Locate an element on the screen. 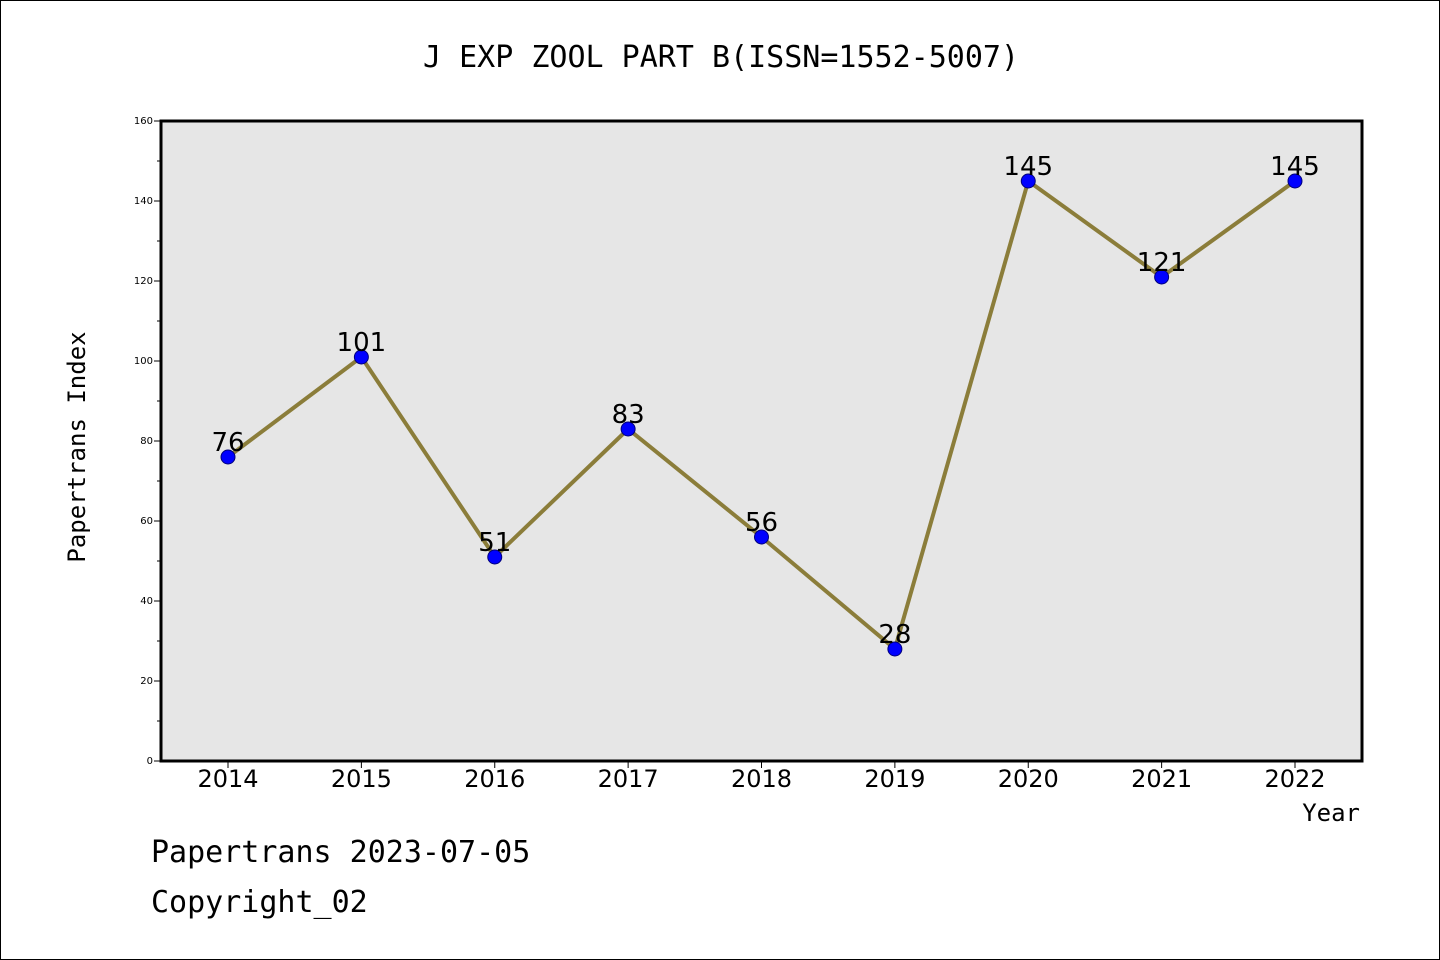 The height and width of the screenshot is (960, 1440). y-axis: 0 20 40 60 80 100 120 140 160 is located at coordinates (147, 441).